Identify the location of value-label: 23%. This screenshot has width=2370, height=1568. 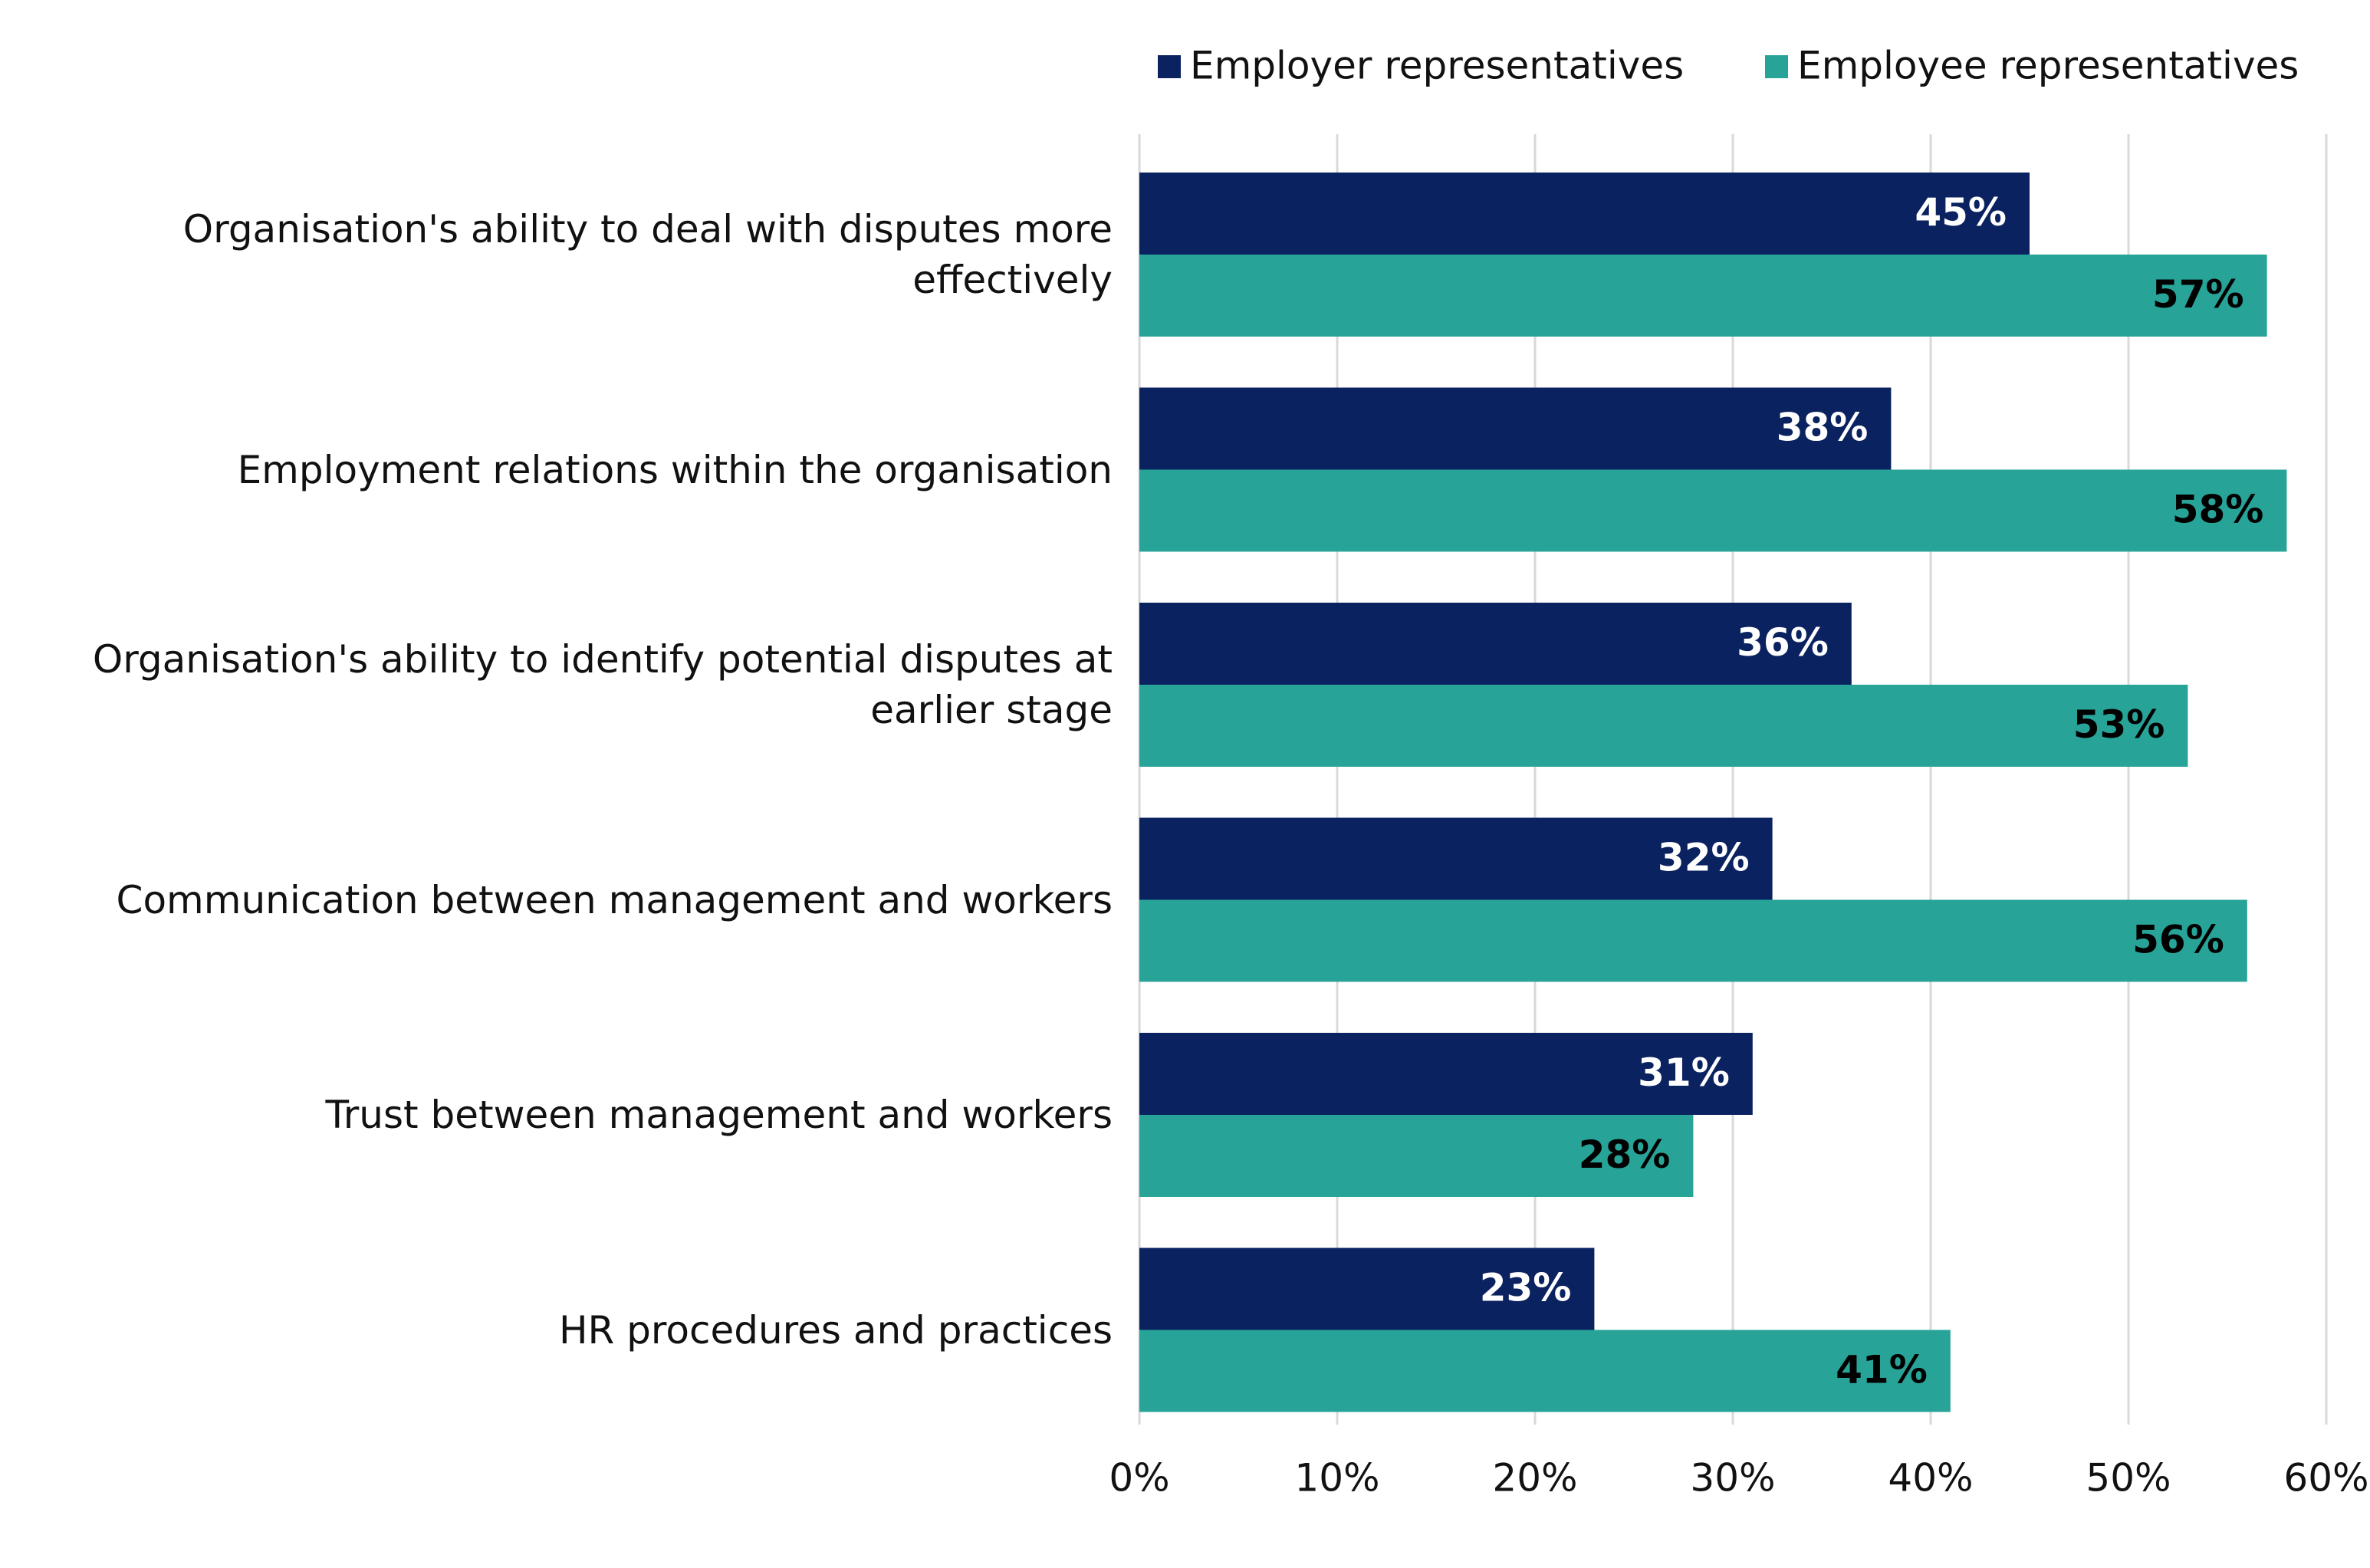
(1526, 1288).